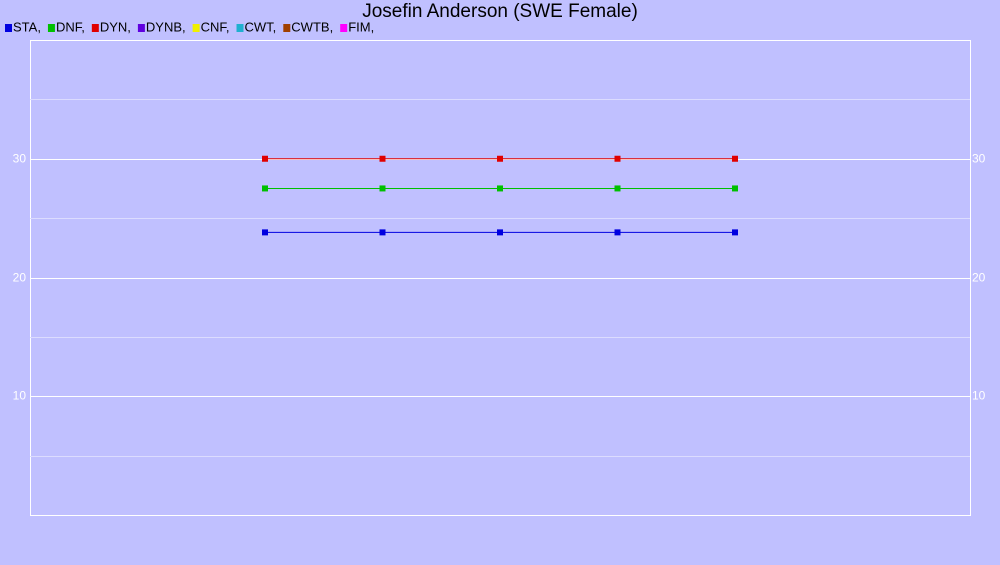  What do you see at coordinates (361, 26) in the screenshot?
I see `legend-label: FIM,` at bounding box center [361, 26].